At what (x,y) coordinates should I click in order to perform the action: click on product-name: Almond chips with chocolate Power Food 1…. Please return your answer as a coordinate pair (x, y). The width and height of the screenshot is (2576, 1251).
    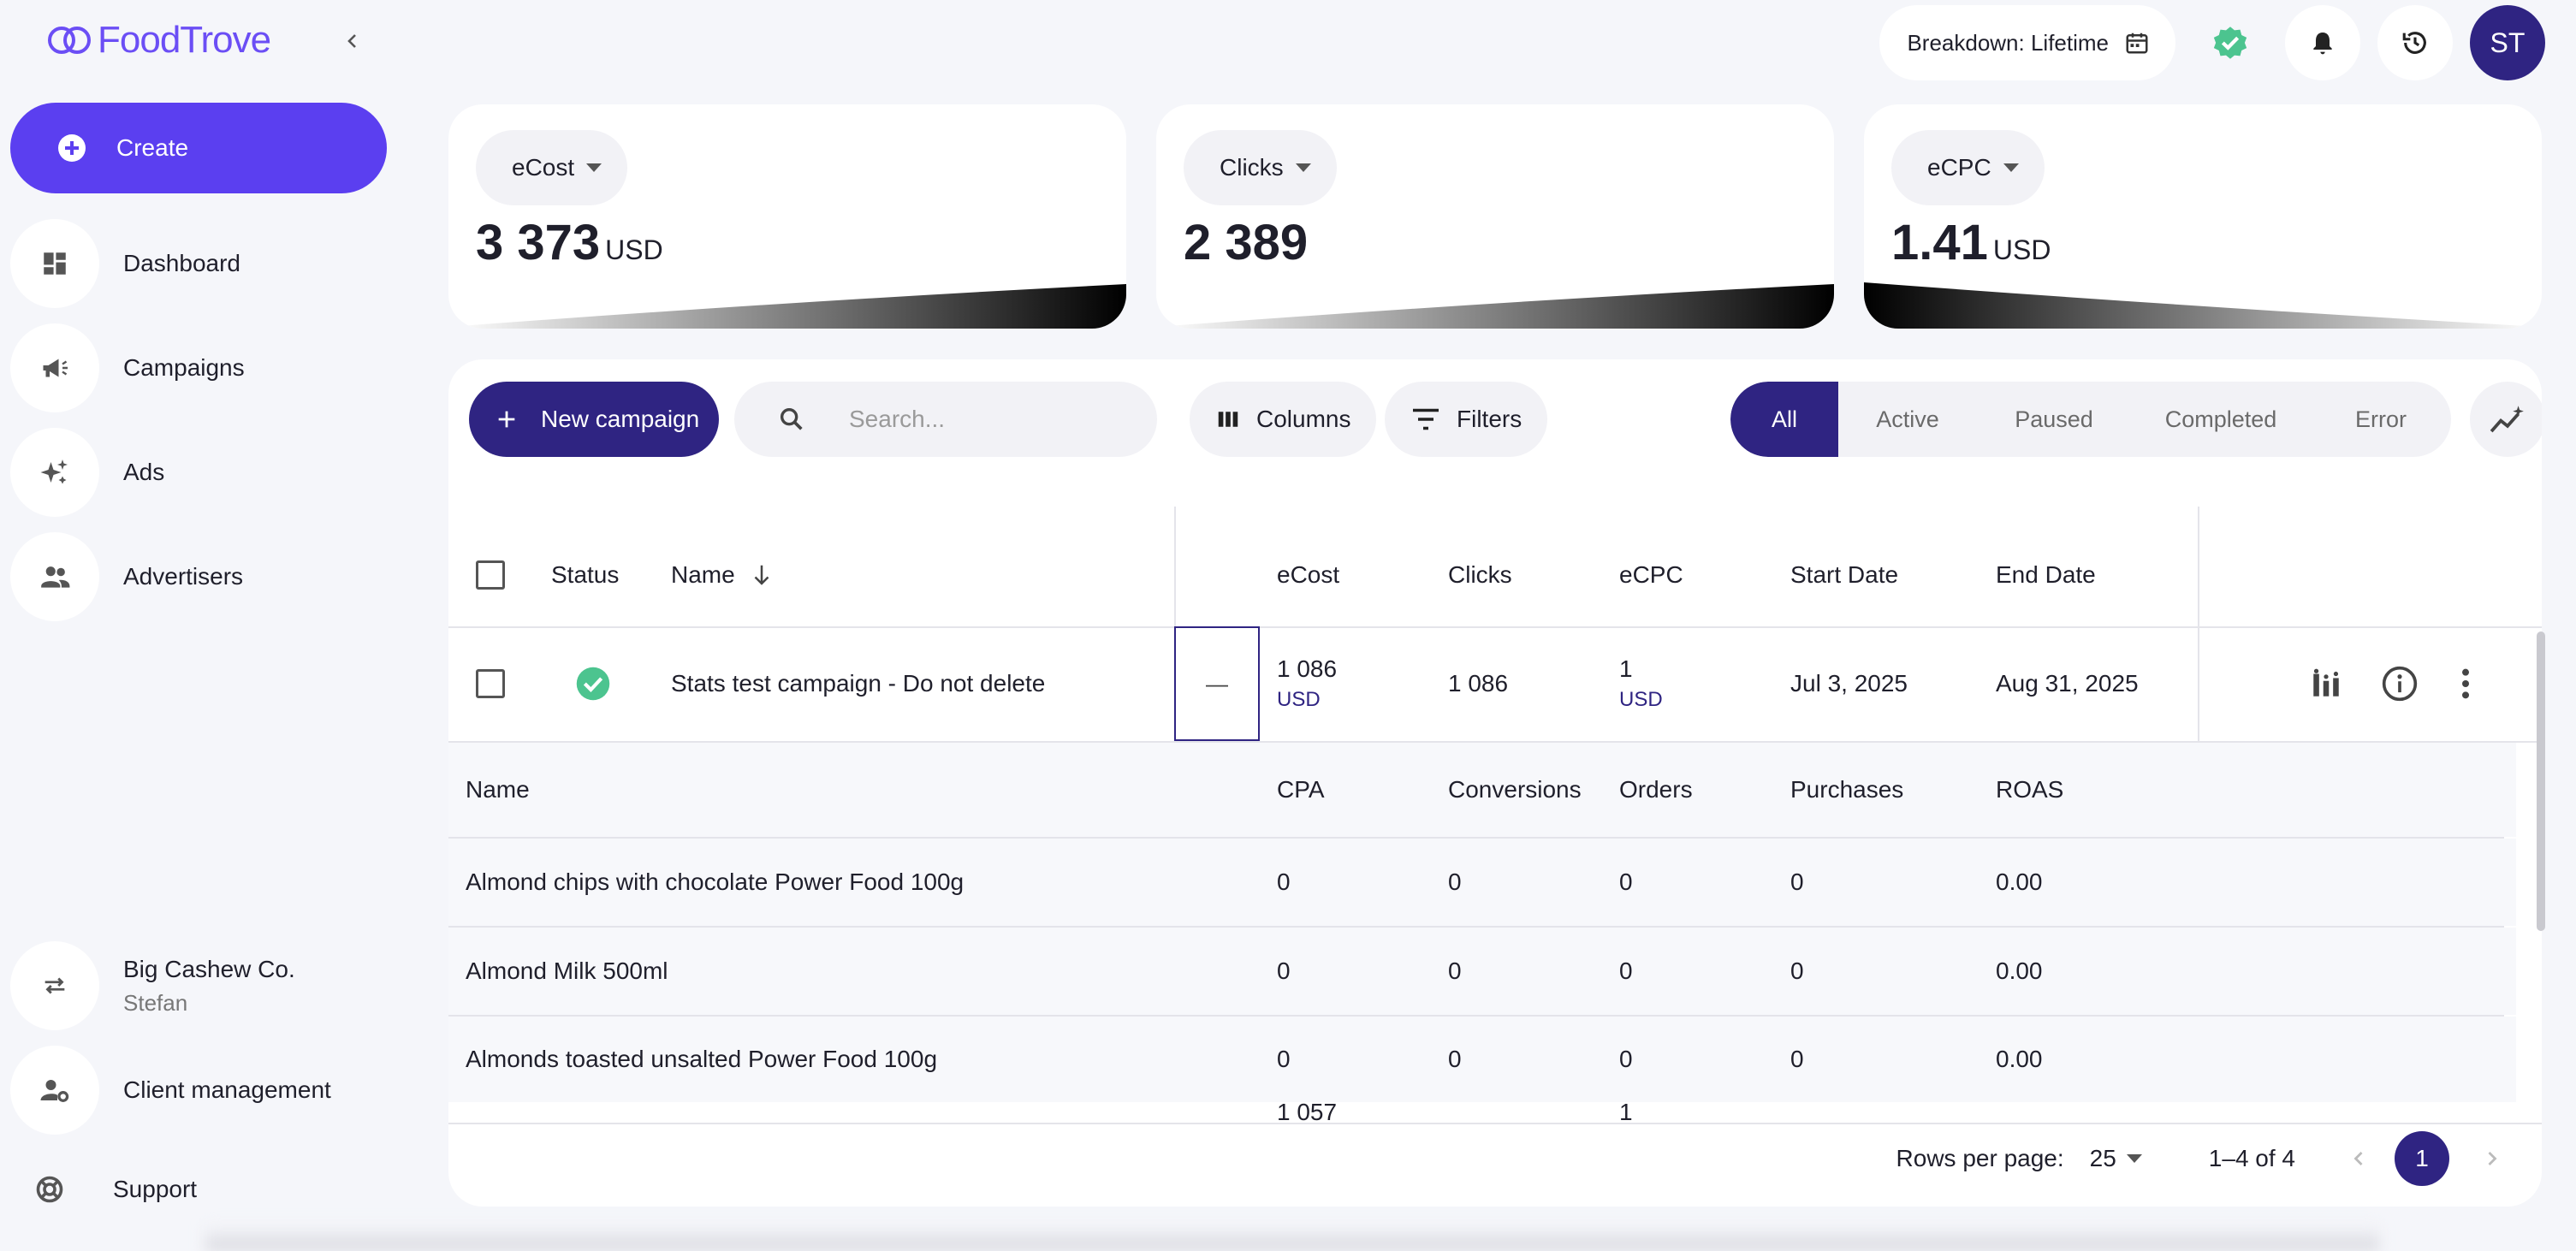
    Looking at the image, I should click on (715, 882).